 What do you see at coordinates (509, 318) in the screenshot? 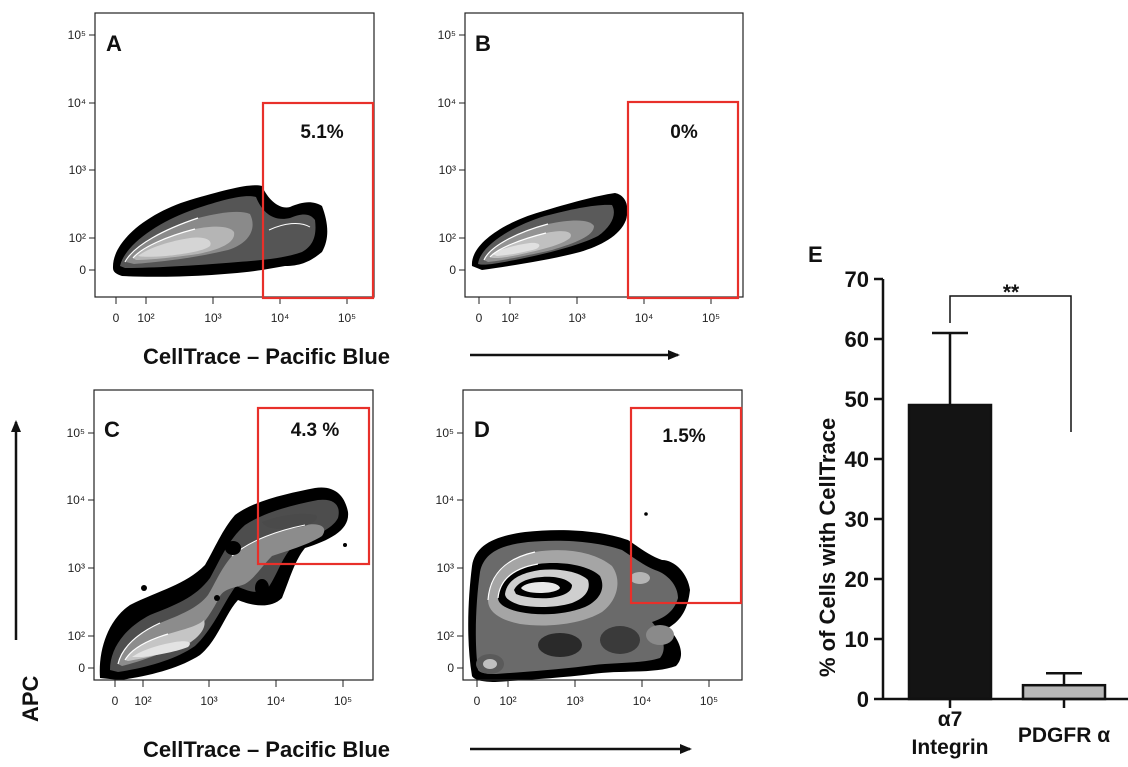
I see `panel-b-x-tick: 10²` at bounding box center [509, 318].